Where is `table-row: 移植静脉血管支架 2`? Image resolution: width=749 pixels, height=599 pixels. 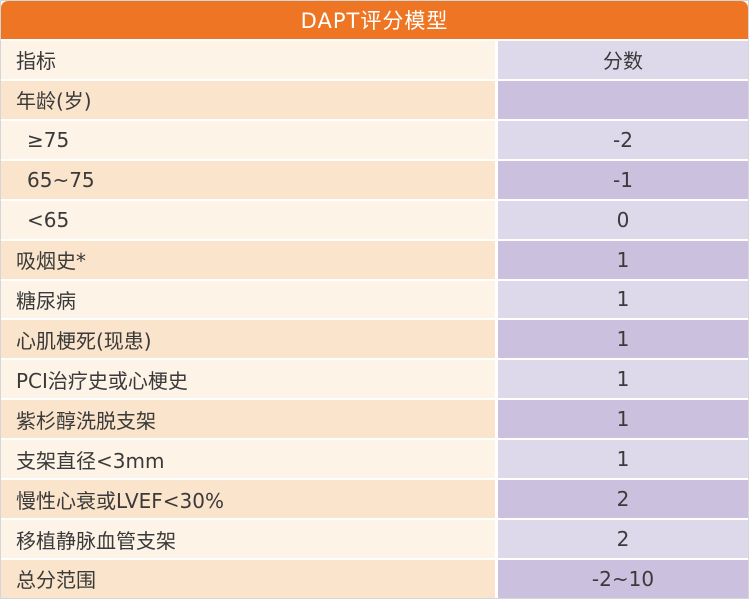
table-row: 移植静脉血管支架 2 is located at coordinates (374, 539).